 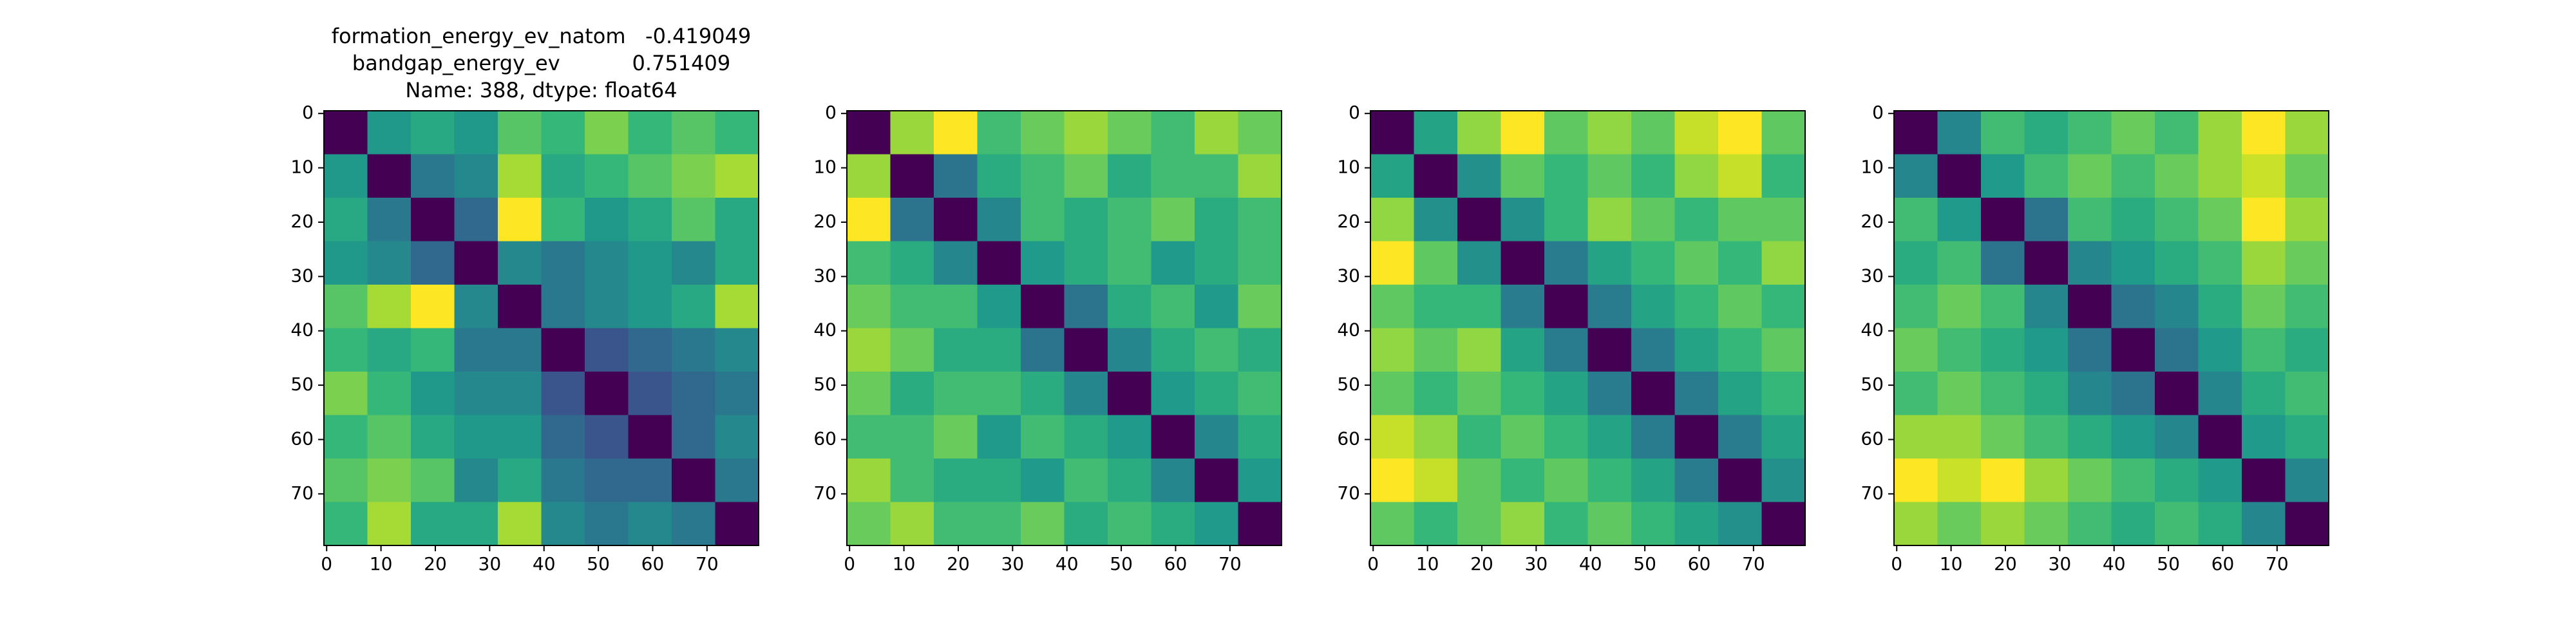 What do you see at coordinates (541, 63) in the screenshot?
I see `chart-title: bandgap_energy_ev 0.751409` at bounding box center [541, 63].